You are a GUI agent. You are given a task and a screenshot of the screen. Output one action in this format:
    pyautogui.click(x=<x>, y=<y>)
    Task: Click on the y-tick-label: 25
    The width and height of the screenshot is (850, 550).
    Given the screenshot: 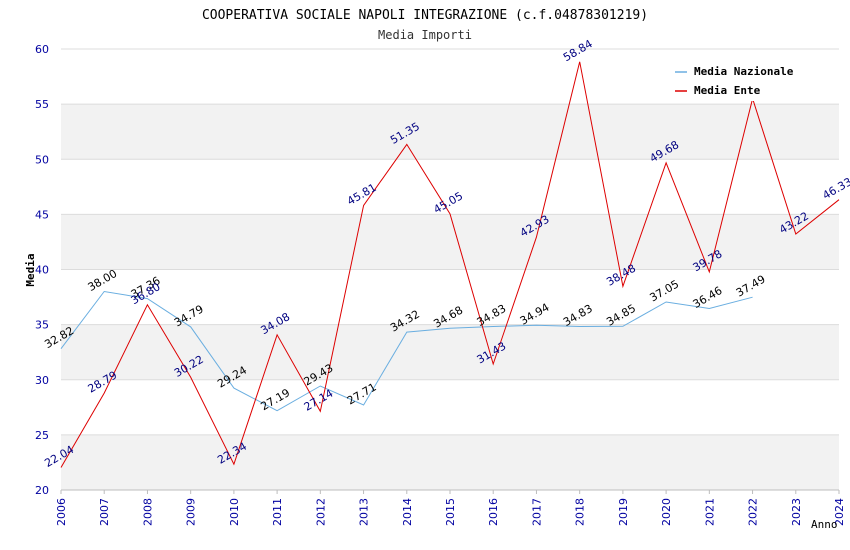 What is the action you would take?
    pyautogui.click(x=42, y=435)
    